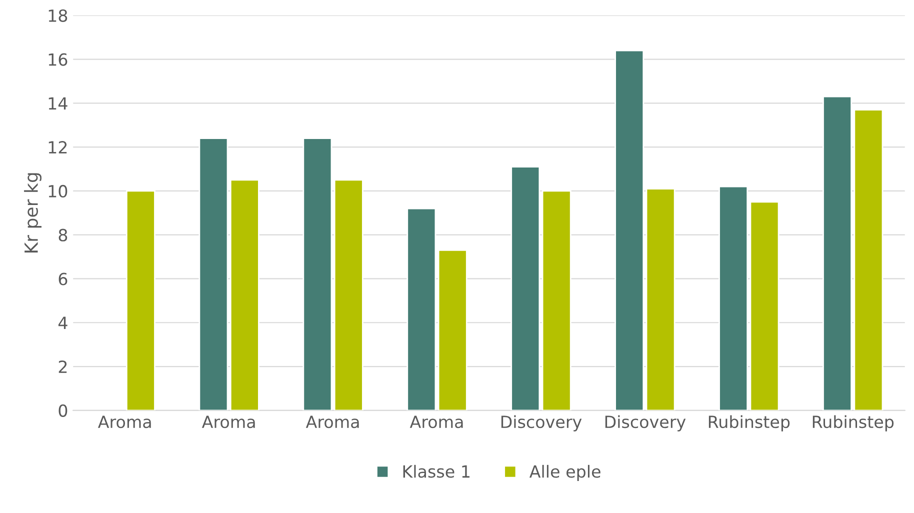  What do you see at coordinates (63, 279) in the screenshot?
I see `y-tick-label: 6` at bounding box center [63, 279].